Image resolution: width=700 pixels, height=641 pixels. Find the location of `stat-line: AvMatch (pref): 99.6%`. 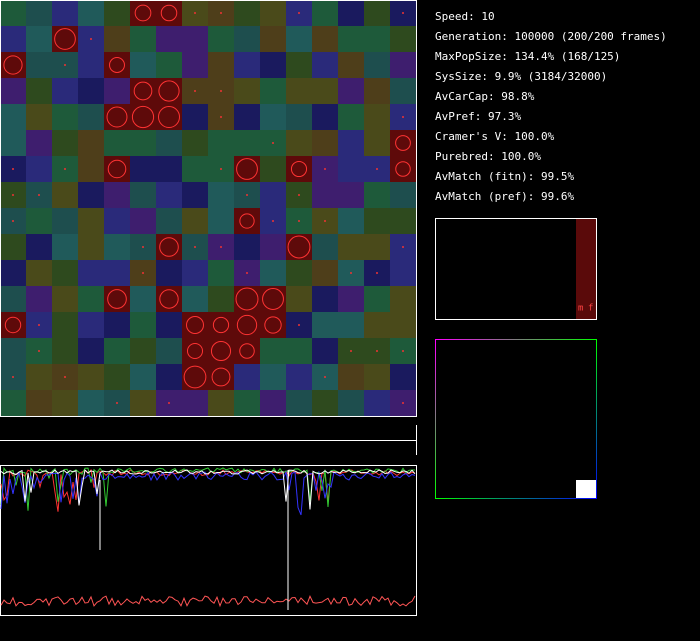

stat-line: AvMatch (pref): 99.6% is located at coordinates (504, 196).